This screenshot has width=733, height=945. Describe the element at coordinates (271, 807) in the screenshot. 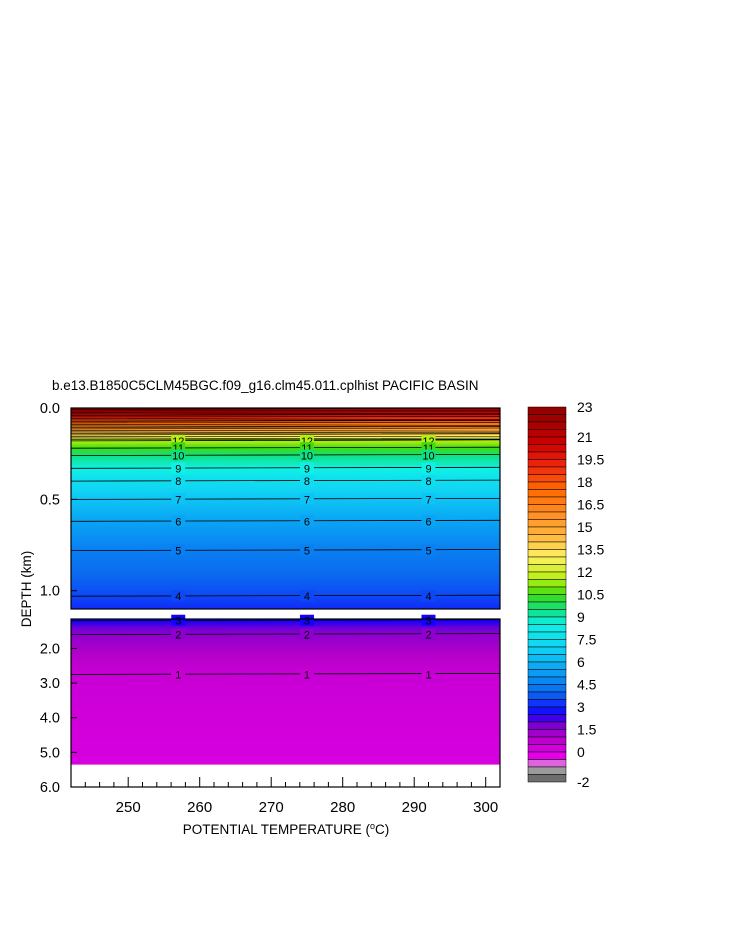

I see `x-tick-label: 270` at that location.